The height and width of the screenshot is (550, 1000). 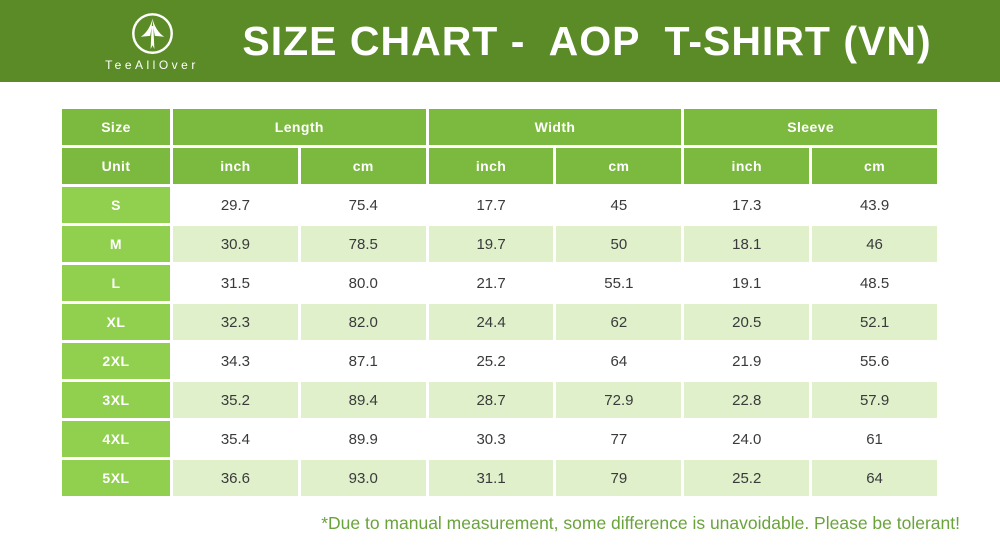 I want to click on header-length-cm: cm, so click(x=363, y=166).